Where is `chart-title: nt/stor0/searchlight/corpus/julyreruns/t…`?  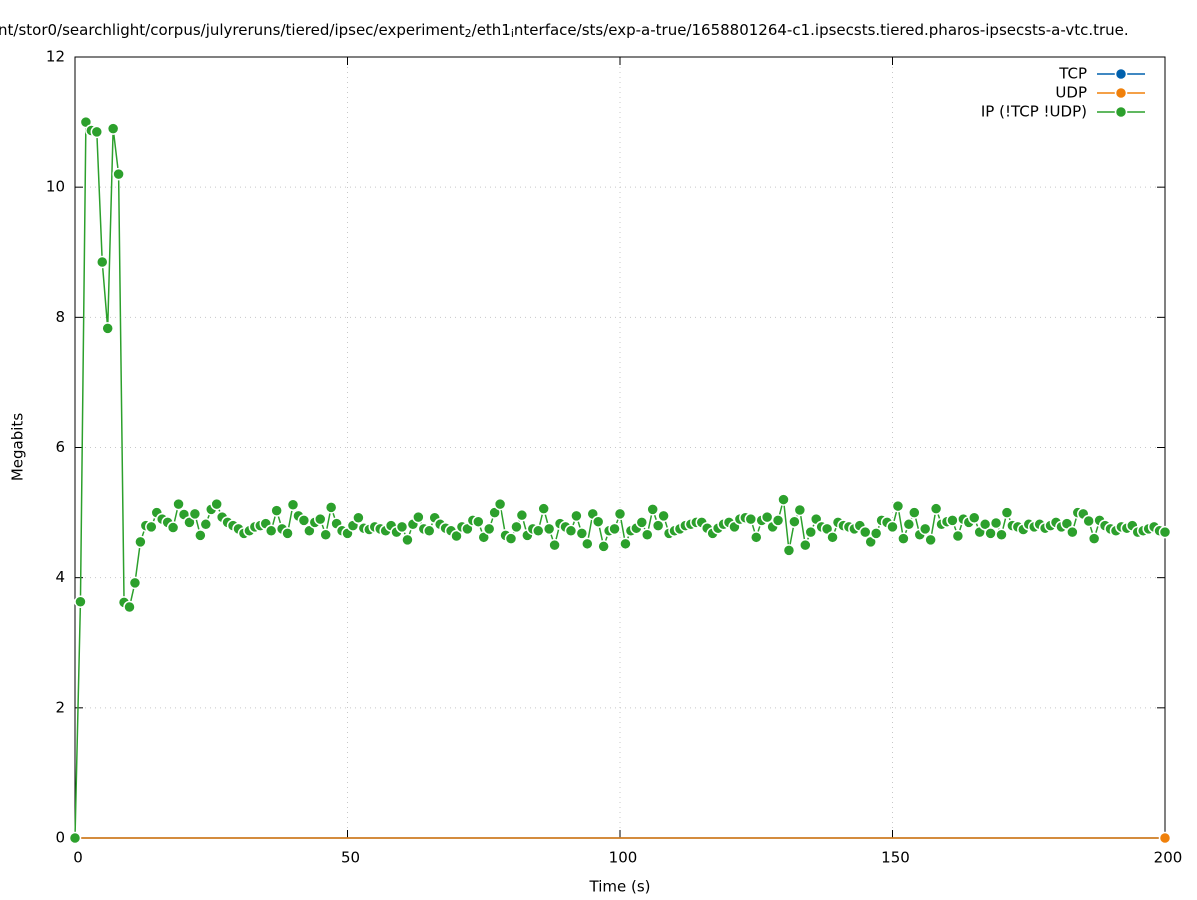
chart-title: nt/stor0/searchlight/corpus/julyreruns/t… is located at coordinates (564, 31).